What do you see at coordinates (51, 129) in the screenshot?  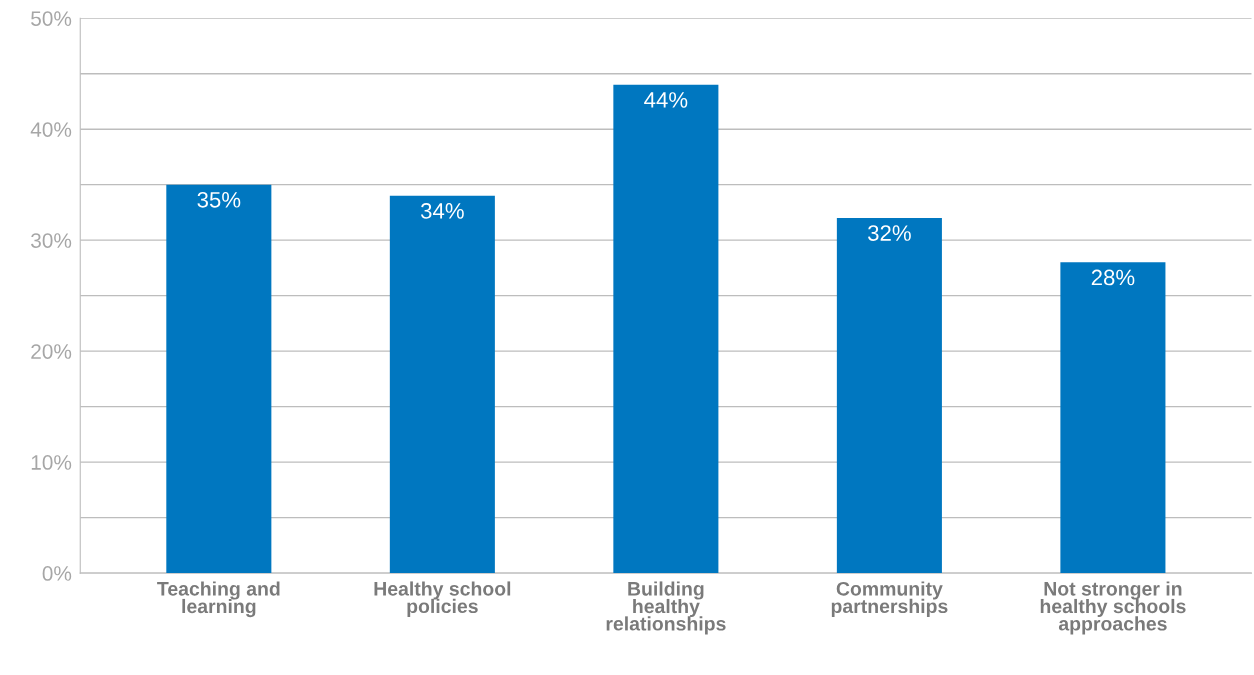 I see `y-tick-label: 40%` at bounding box center [51, 129].